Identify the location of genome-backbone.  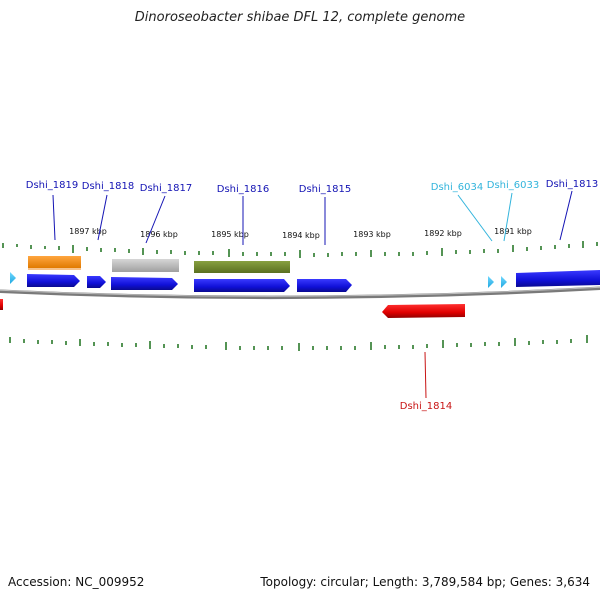
(300, 293).